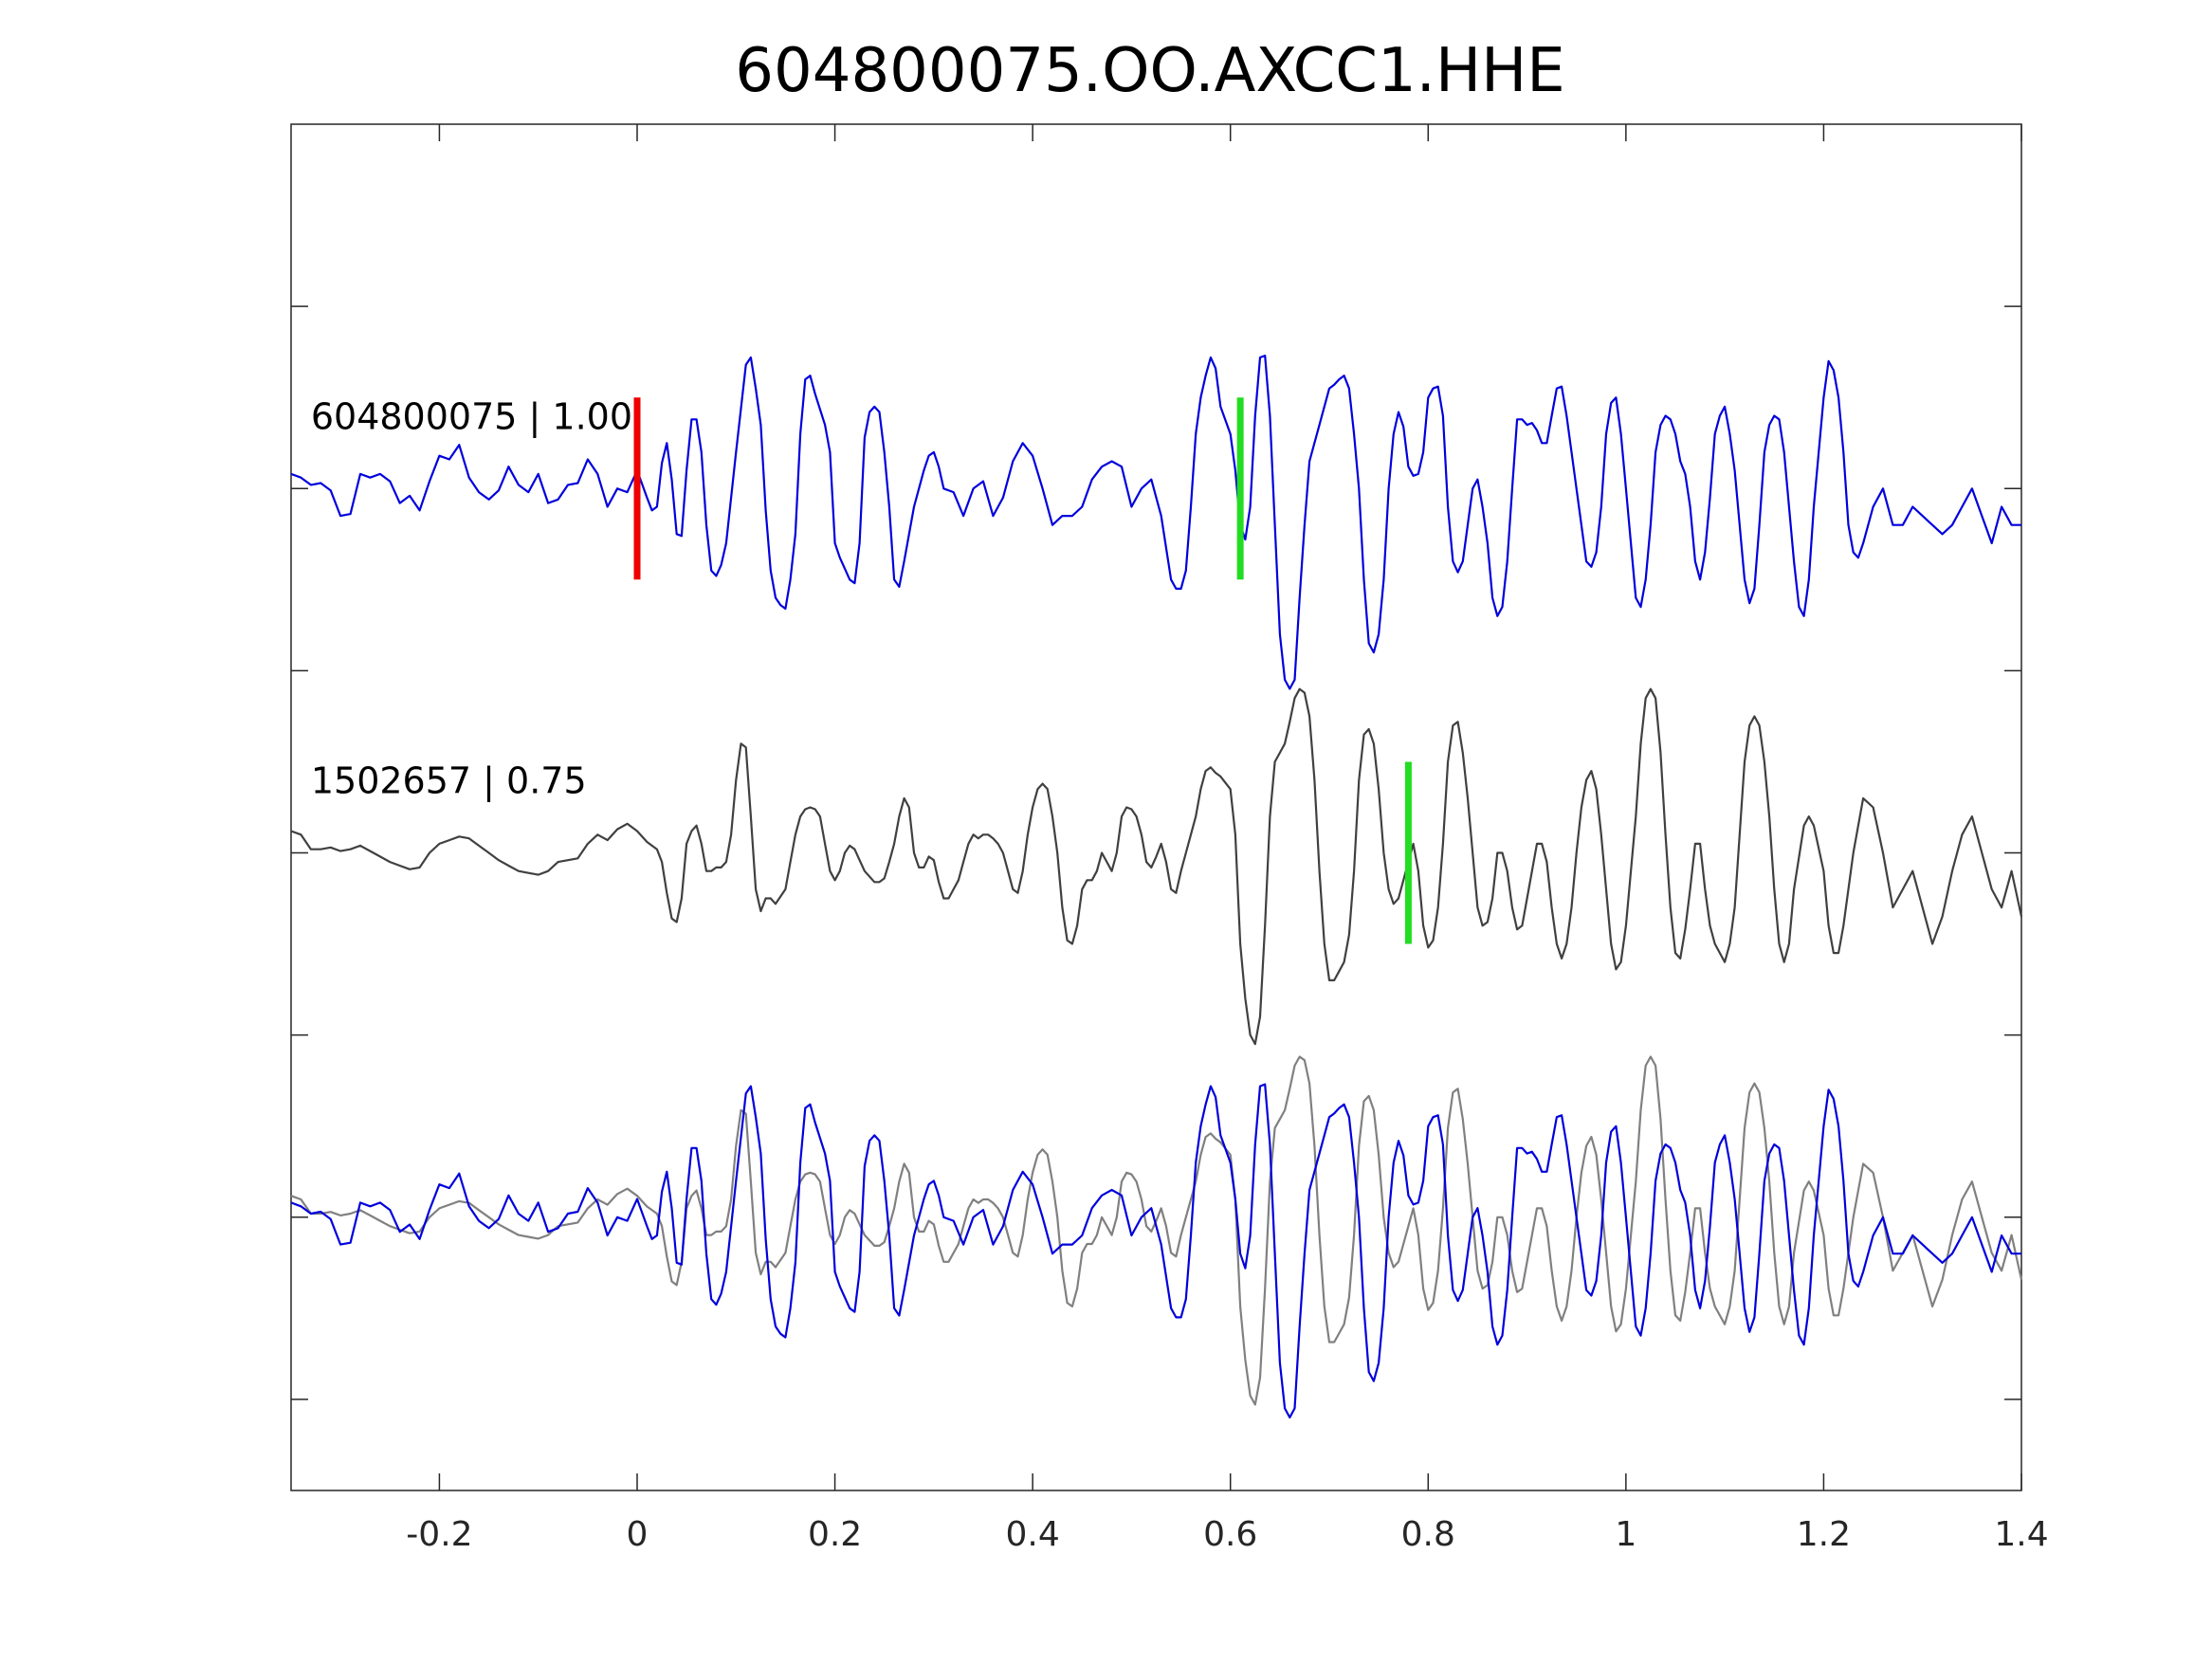 The image size is (2212, 1664). What do you see at coordinates (638, 1534) in the screenshot?
I see `x-tick-label: 0` at bounding box center [638, 1534].